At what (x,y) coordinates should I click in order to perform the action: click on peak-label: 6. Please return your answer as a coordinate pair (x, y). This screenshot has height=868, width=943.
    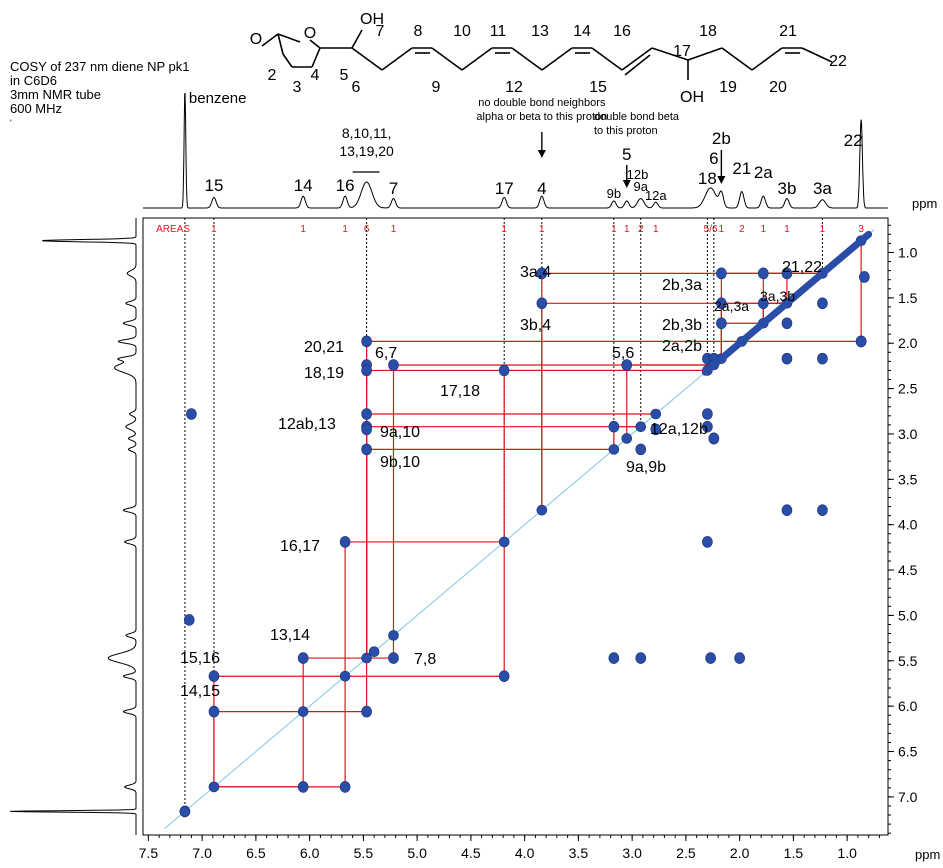
    Looking at the image, I should click on (713, 158).